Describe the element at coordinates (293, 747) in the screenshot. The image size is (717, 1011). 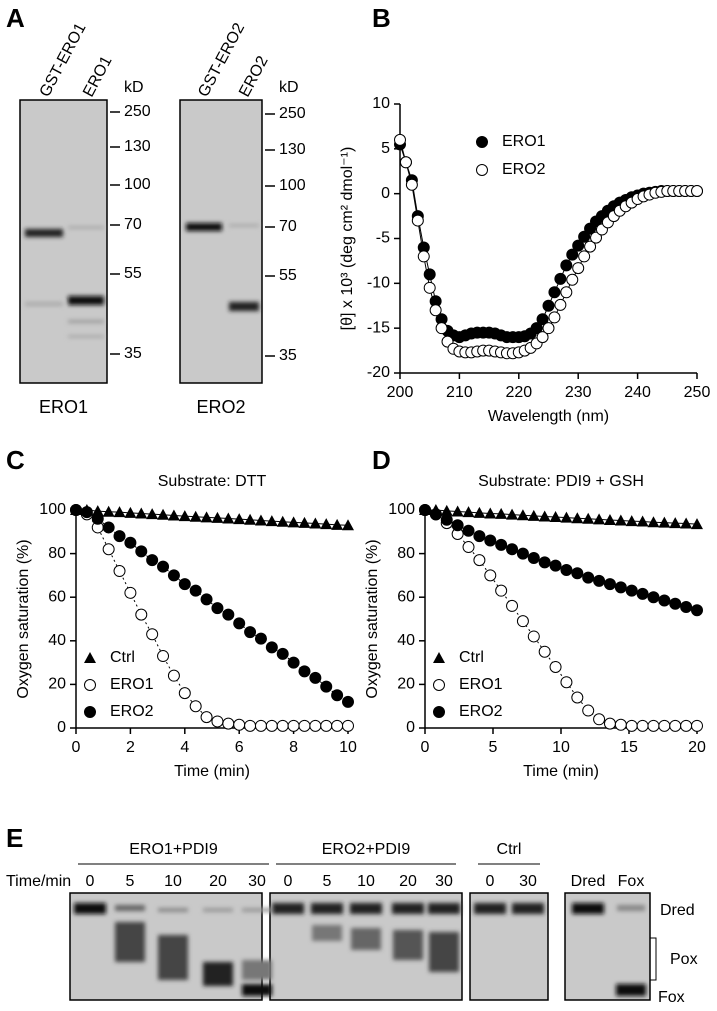
I see `x-tick-label: 8` at that location.